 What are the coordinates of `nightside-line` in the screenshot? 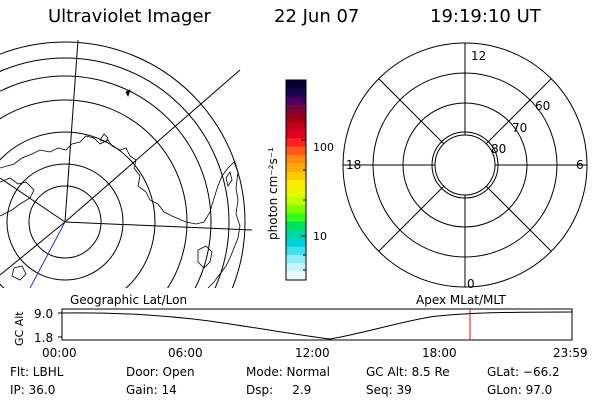 It's located at (47, 254).